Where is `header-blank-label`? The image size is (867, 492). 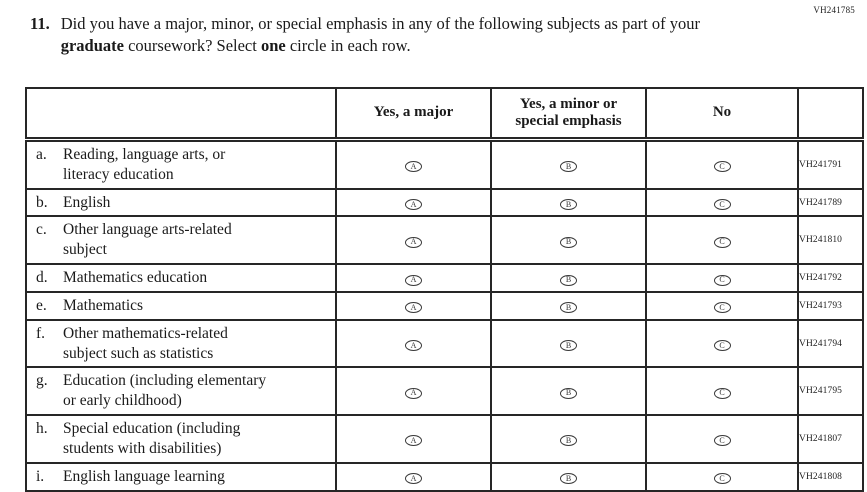 header-blank-label is located at coordinates (181, 114).